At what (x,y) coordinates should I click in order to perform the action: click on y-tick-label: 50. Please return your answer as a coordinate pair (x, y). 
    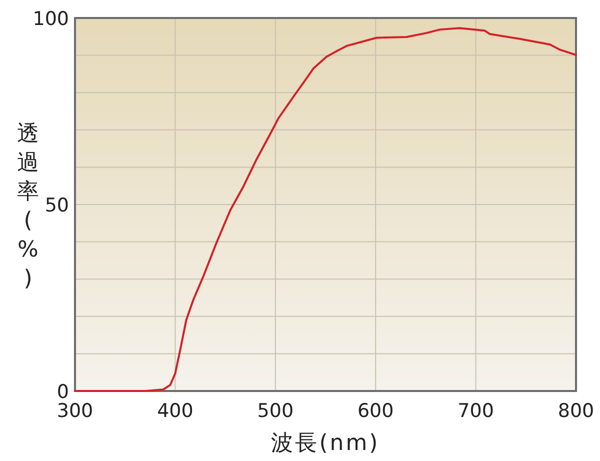
    Looking at the image, I should click on (56, 205).